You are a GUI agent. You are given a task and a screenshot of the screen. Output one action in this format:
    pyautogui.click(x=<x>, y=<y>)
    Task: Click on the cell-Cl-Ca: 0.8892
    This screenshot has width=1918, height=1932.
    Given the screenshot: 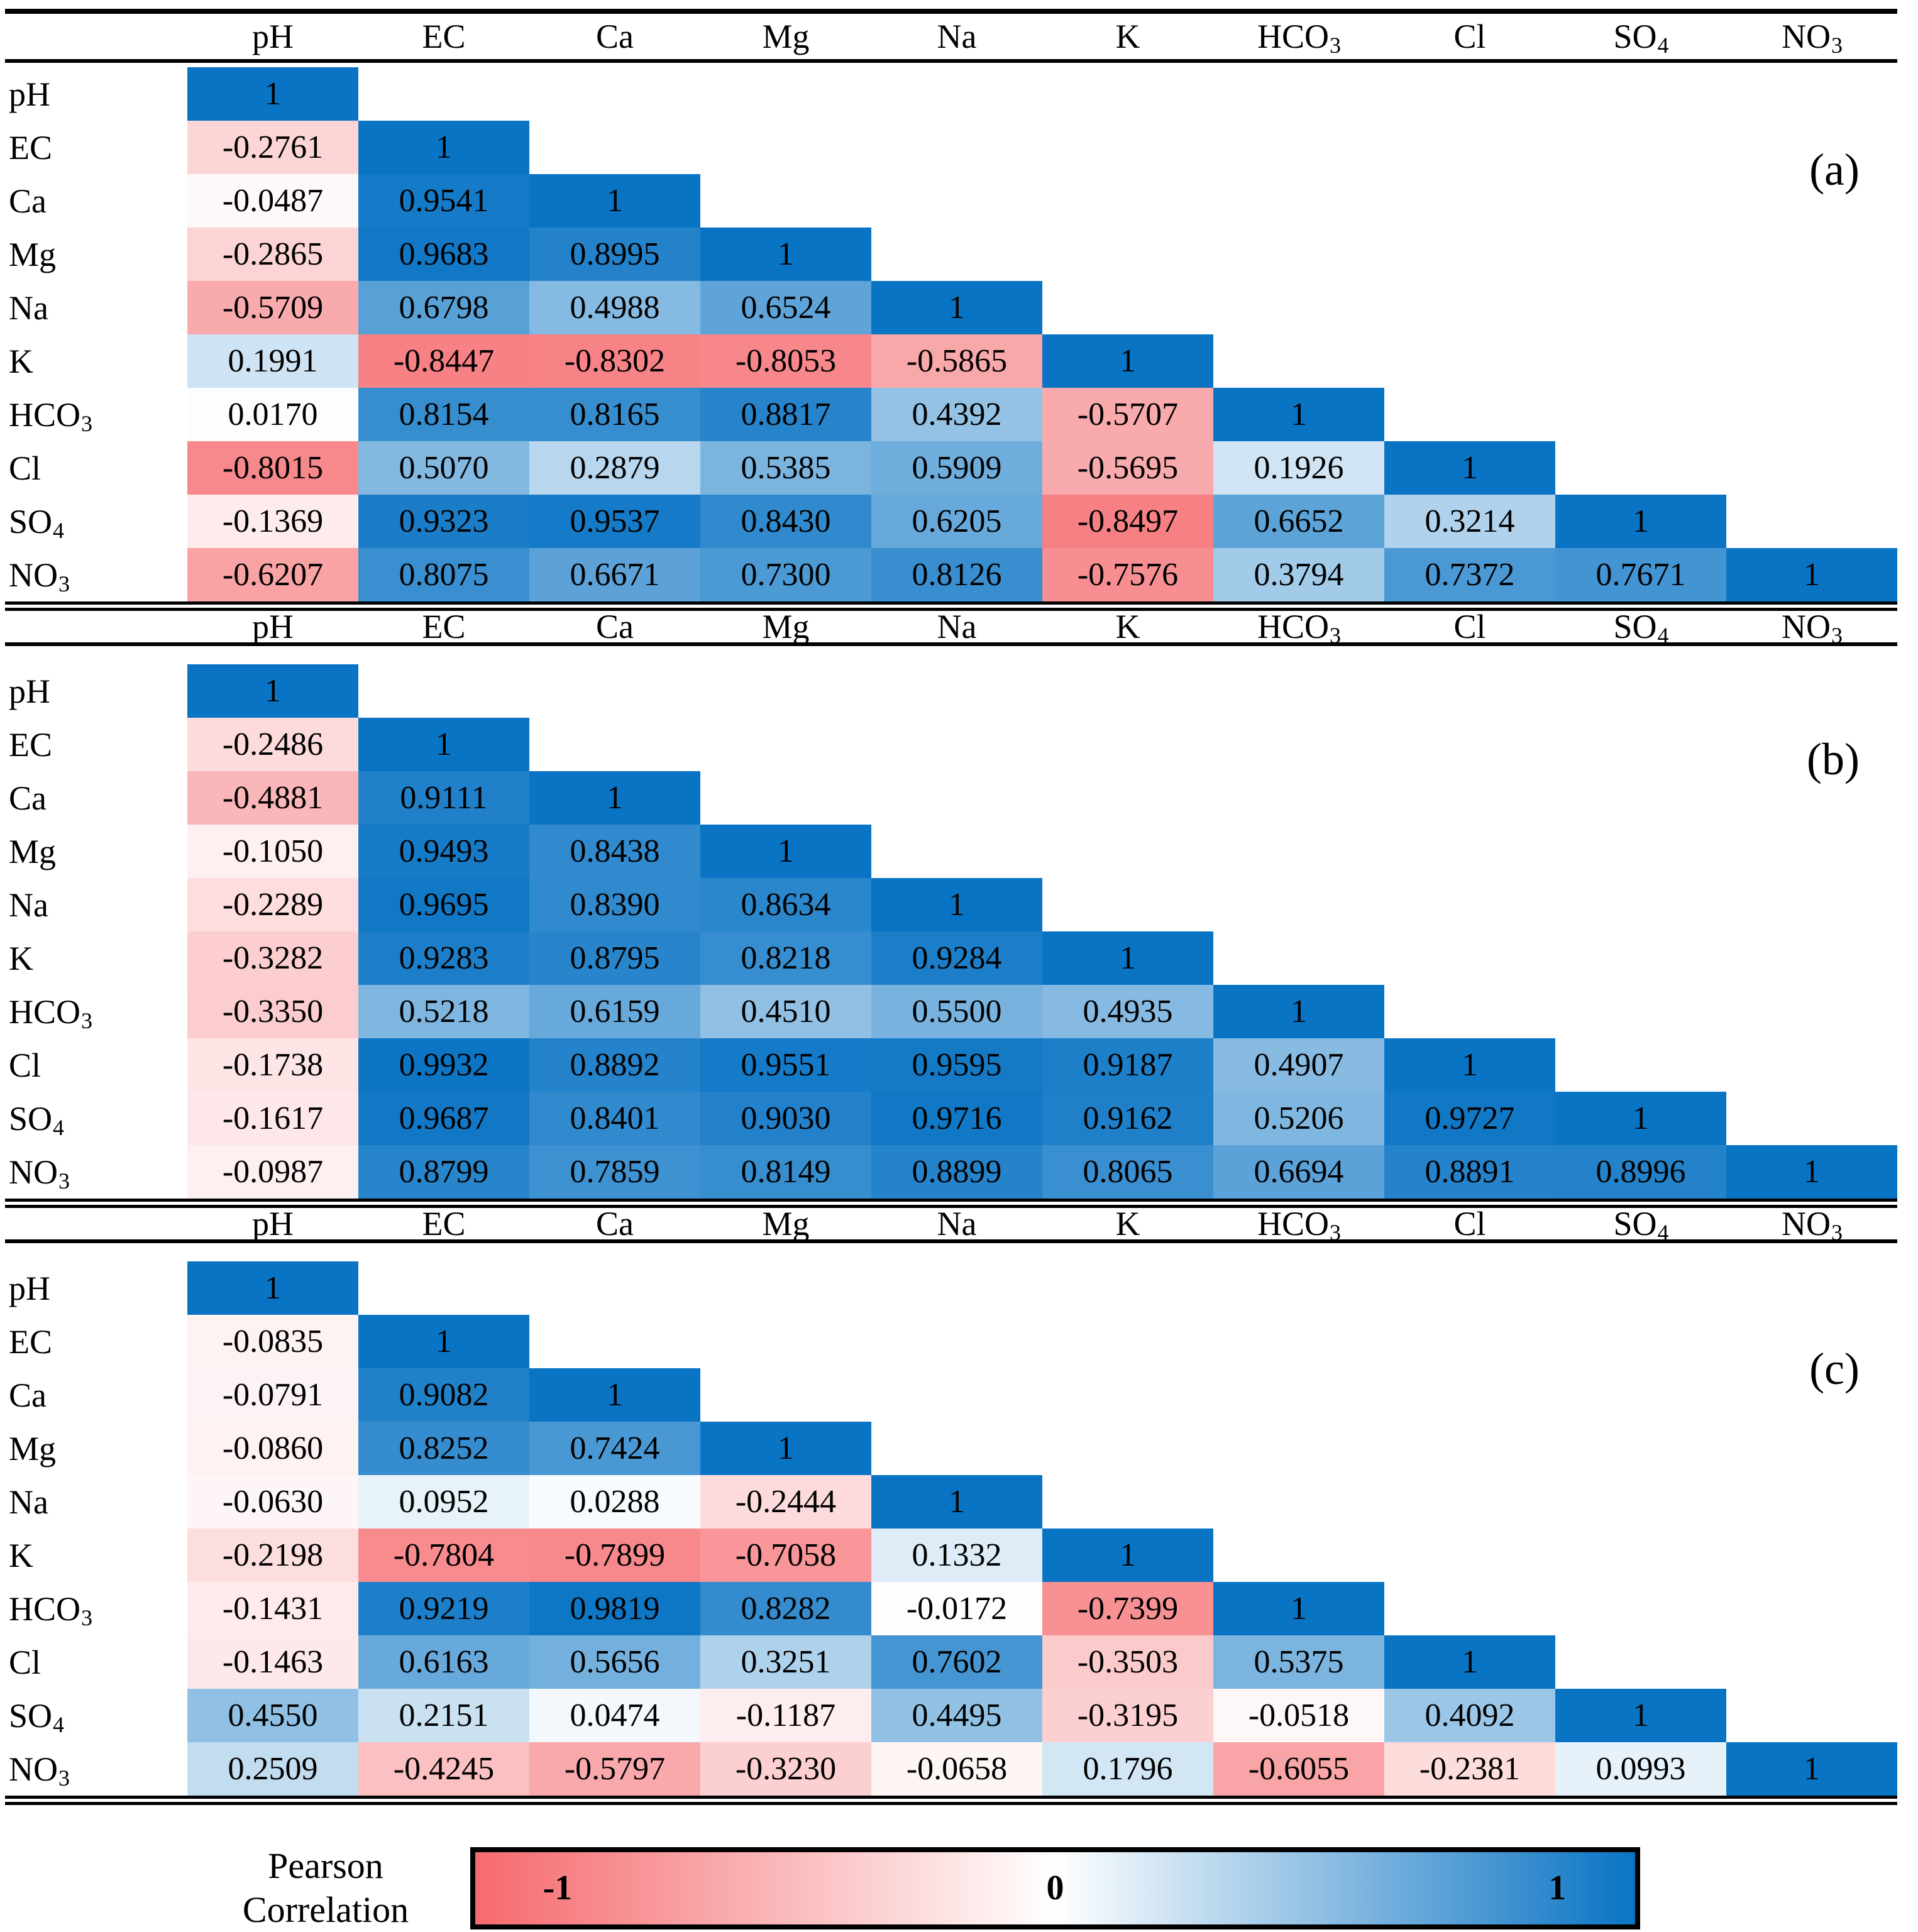 What is the action you would take?
    pyautogui.click(x=615, y=1065)
    